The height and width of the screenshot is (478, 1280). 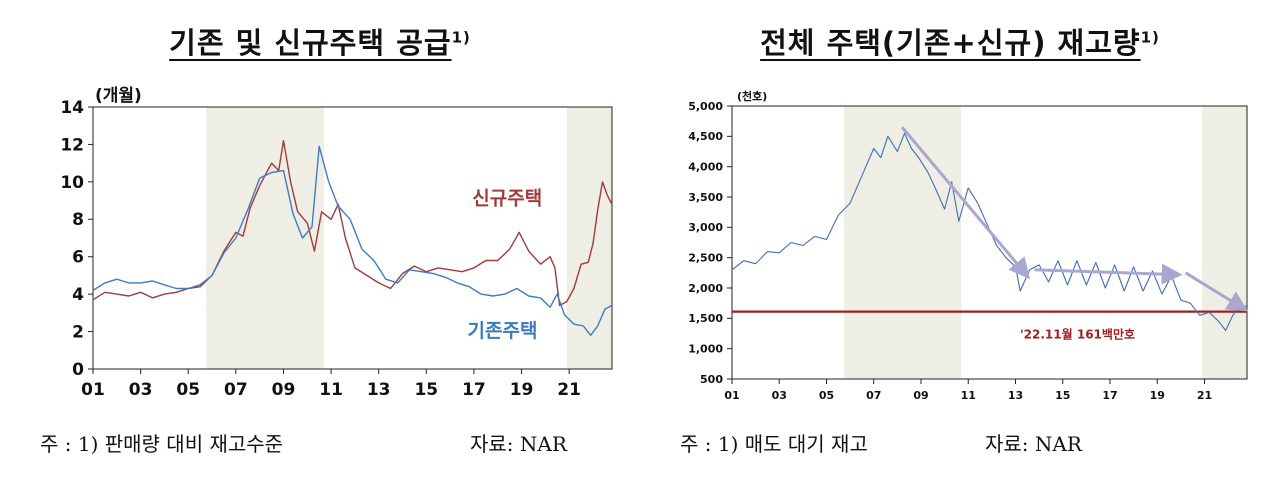 I want to click on y-tick-label-6: 3,500, so click(x=705, y=197).